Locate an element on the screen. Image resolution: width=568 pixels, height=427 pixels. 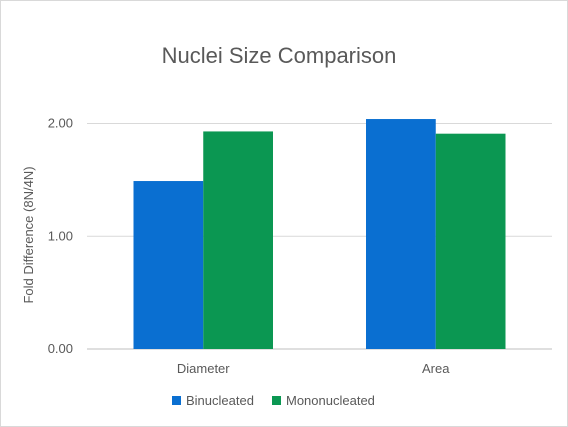
legend-swatch-mononucleated is located at coordinates (276, 400).